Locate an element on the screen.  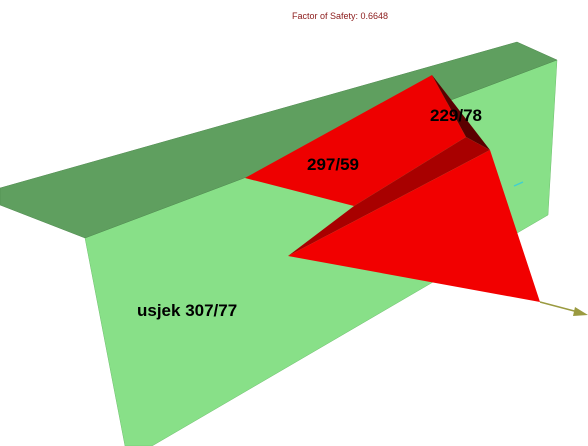
slope-label: usjek 307/77 is located at coordinates (187, 310).